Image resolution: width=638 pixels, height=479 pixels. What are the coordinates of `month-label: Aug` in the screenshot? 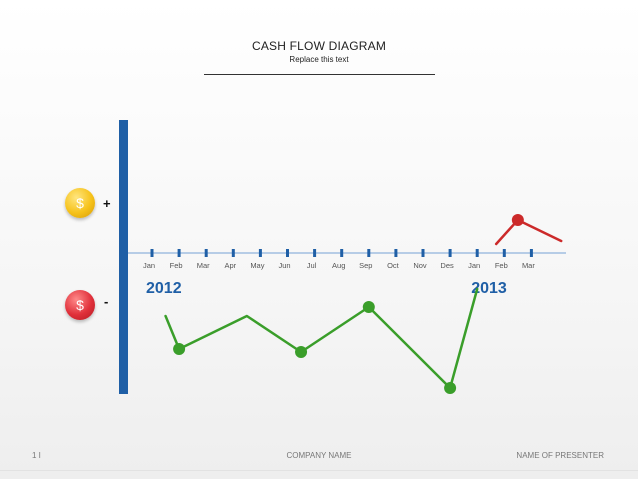 It's located at (338, 265).